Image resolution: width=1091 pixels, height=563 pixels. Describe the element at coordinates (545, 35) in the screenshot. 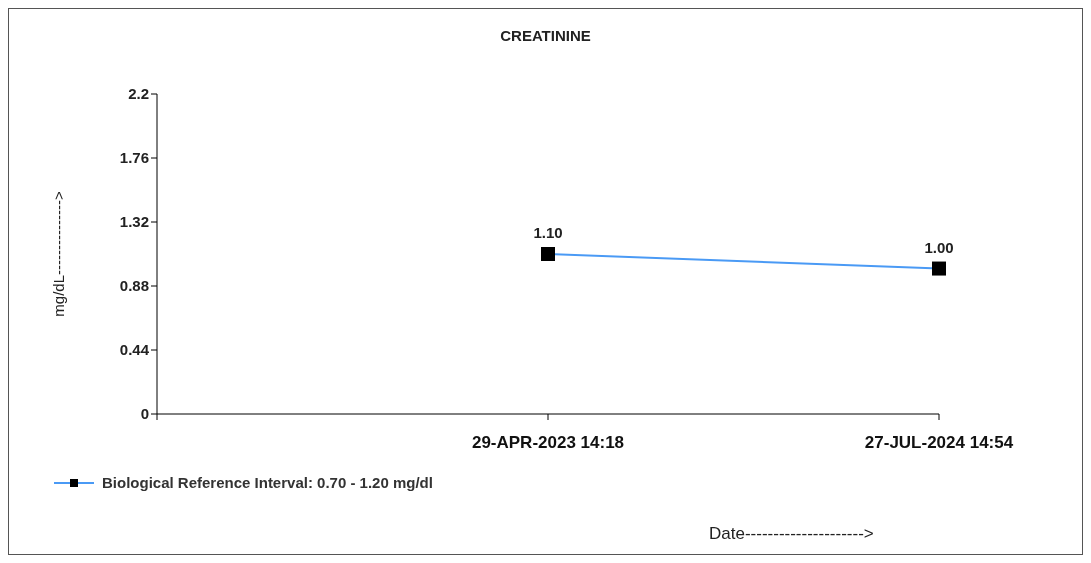

I see `chart-title: CREATININE` at that location.